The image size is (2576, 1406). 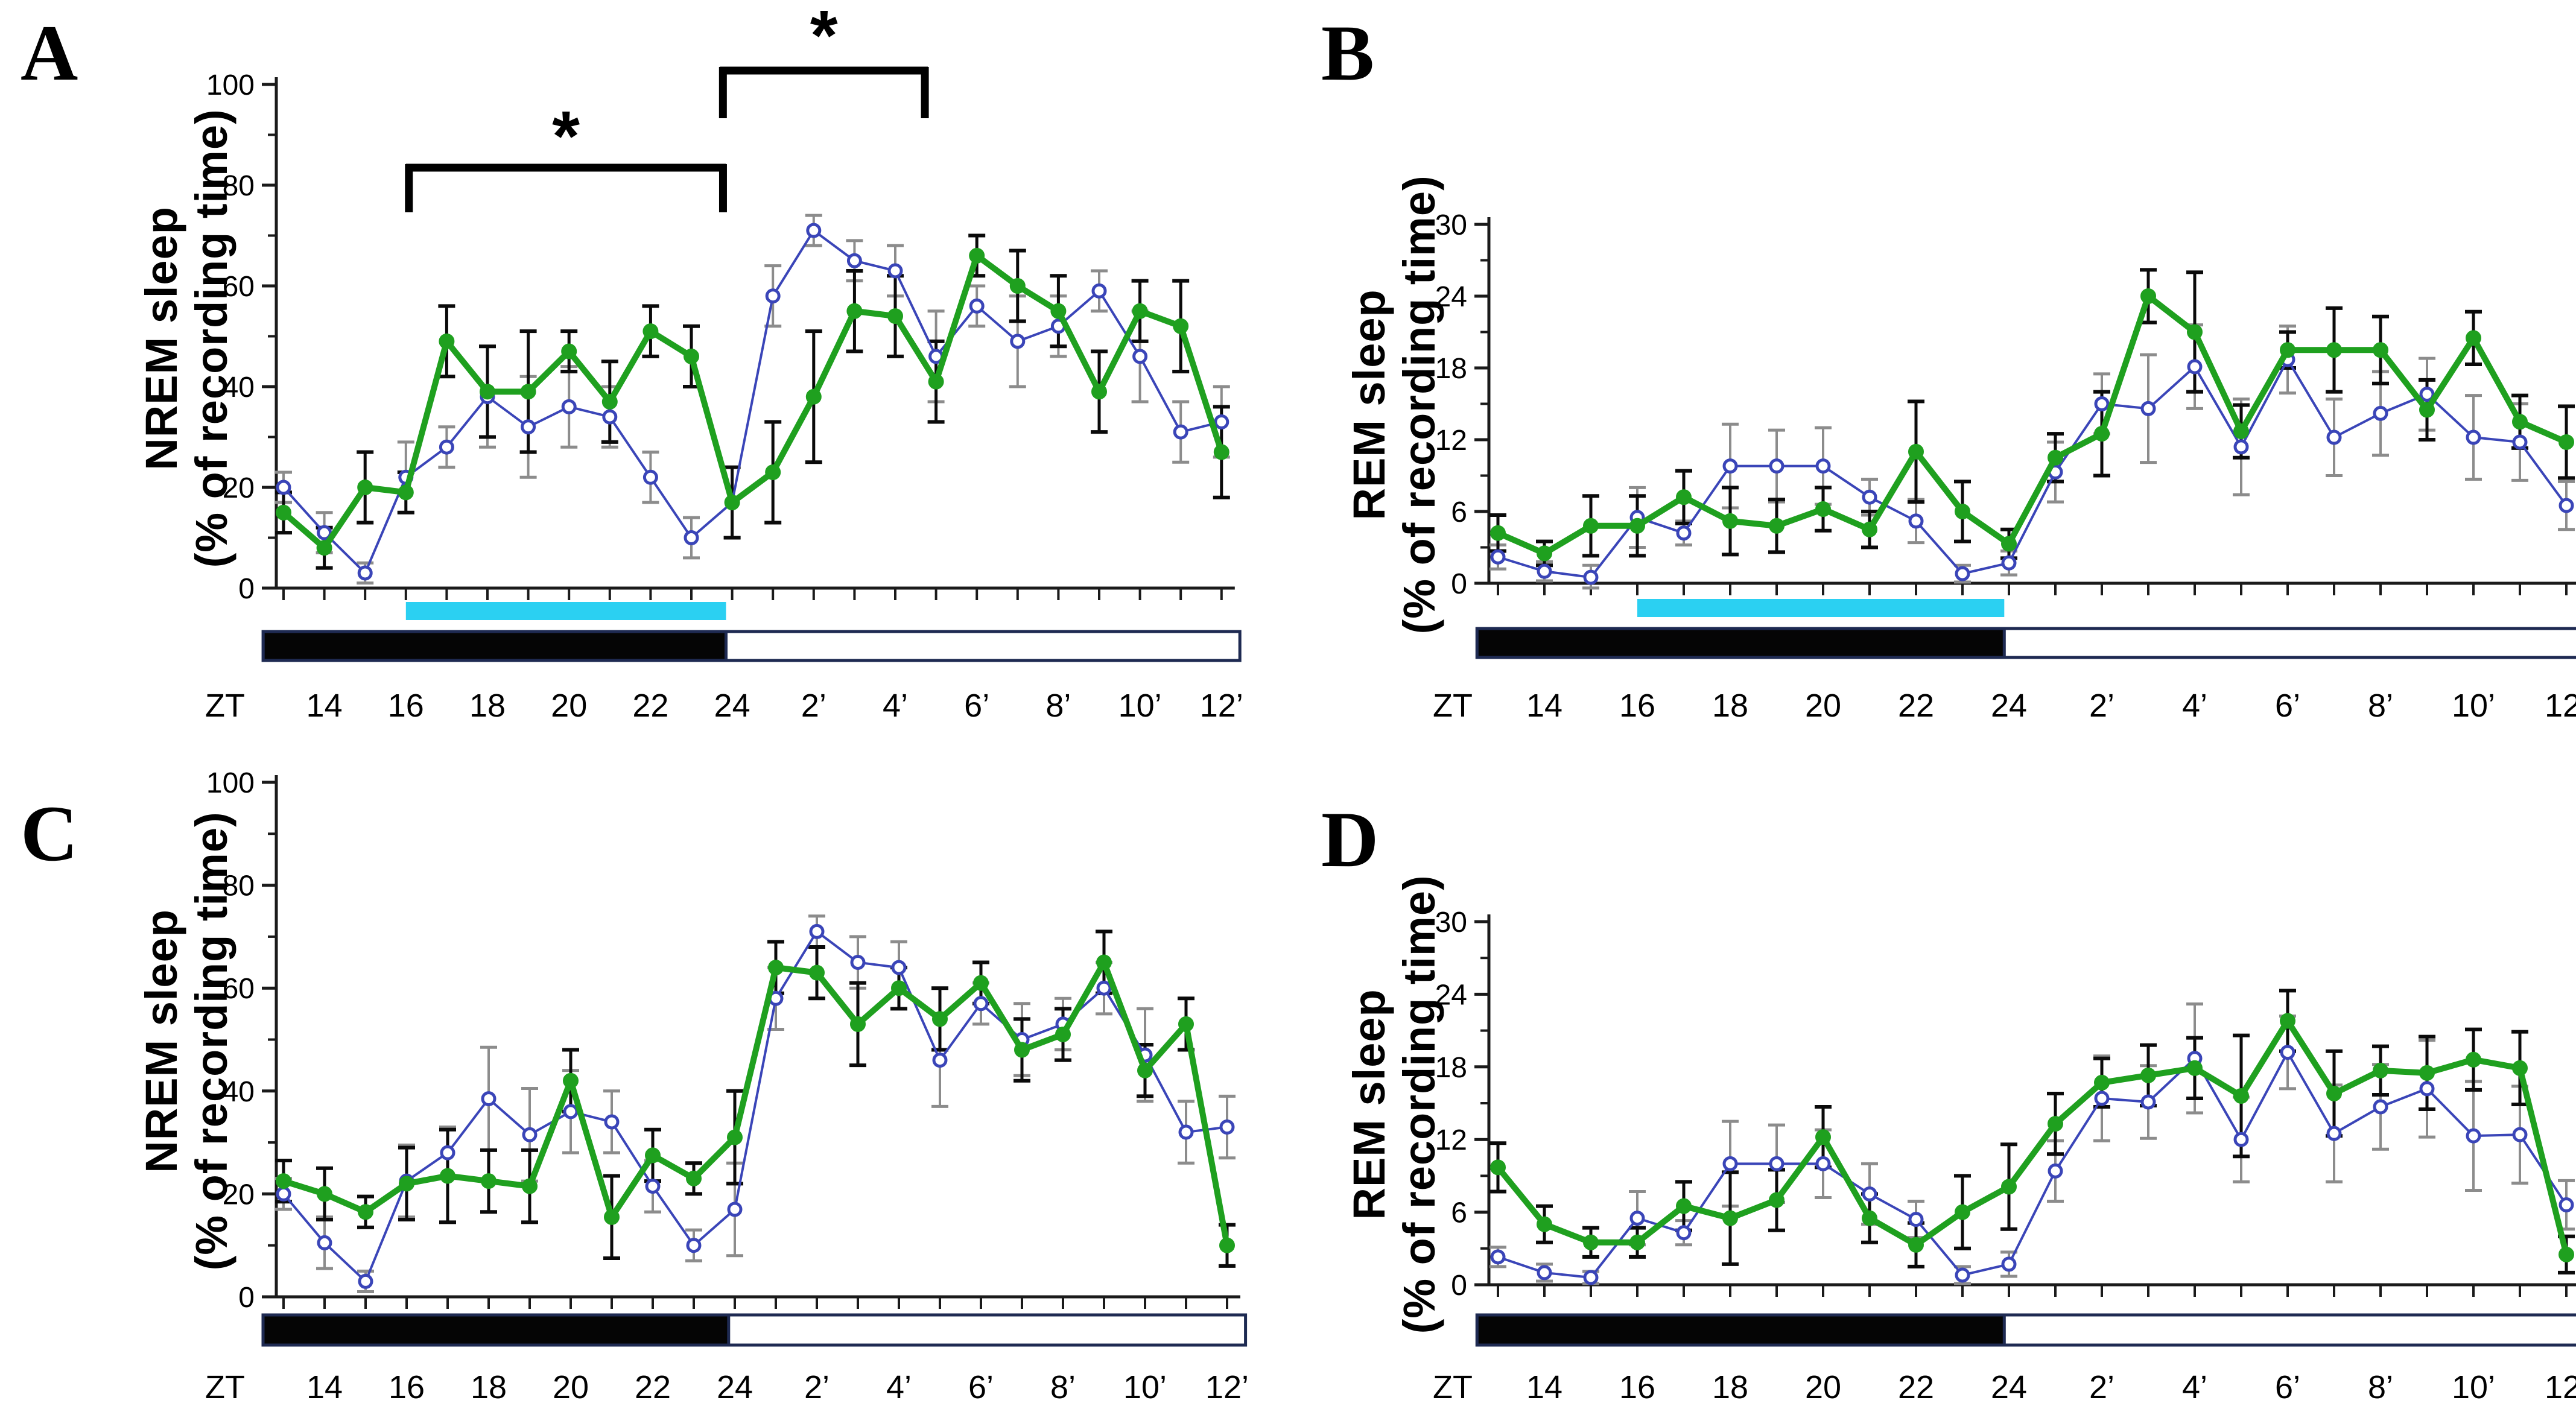 I want to click on tick-label: 40, so click(x=239, y=1092).